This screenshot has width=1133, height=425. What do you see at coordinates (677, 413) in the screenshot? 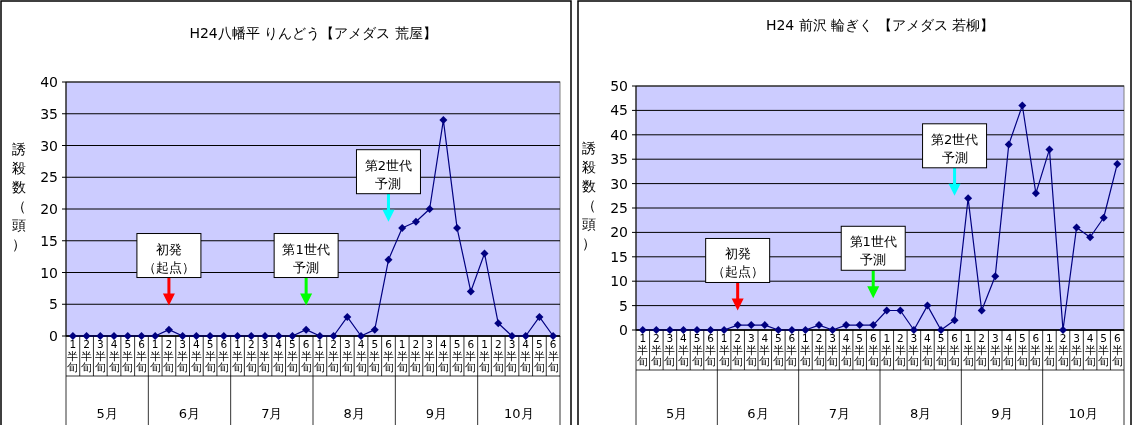
I see `text: 5月` at bounding box center [677, 413].